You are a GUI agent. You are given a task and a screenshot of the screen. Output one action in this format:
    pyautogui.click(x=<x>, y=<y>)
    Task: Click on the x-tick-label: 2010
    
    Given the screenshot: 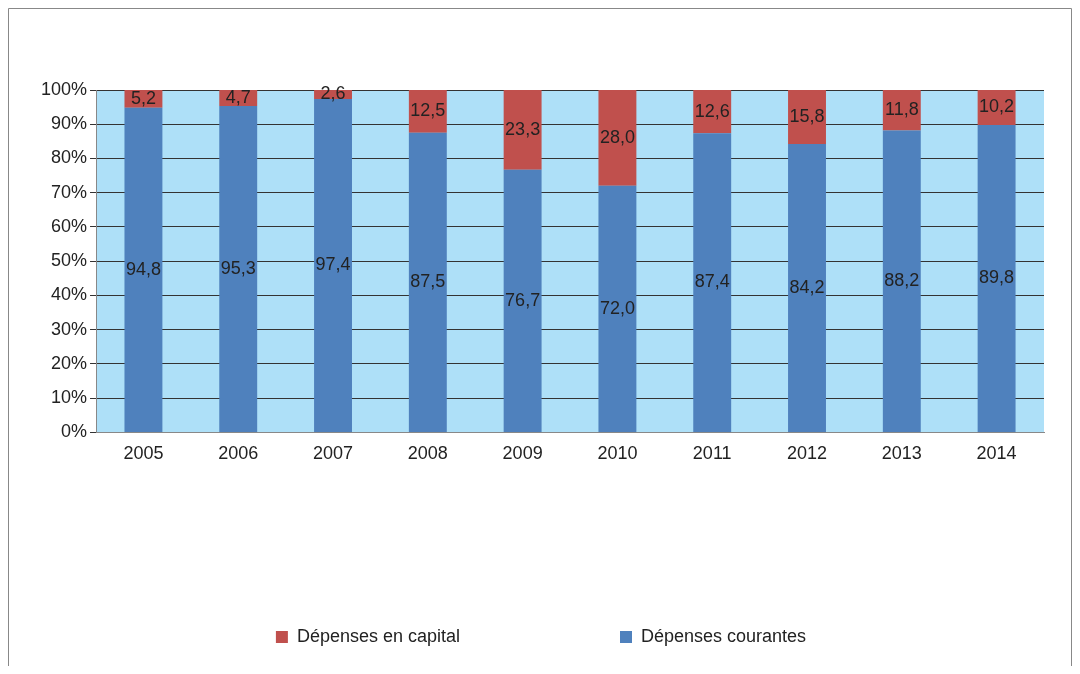 What is the action you would take?
    pyautogui.click(x=617, y=453)
    